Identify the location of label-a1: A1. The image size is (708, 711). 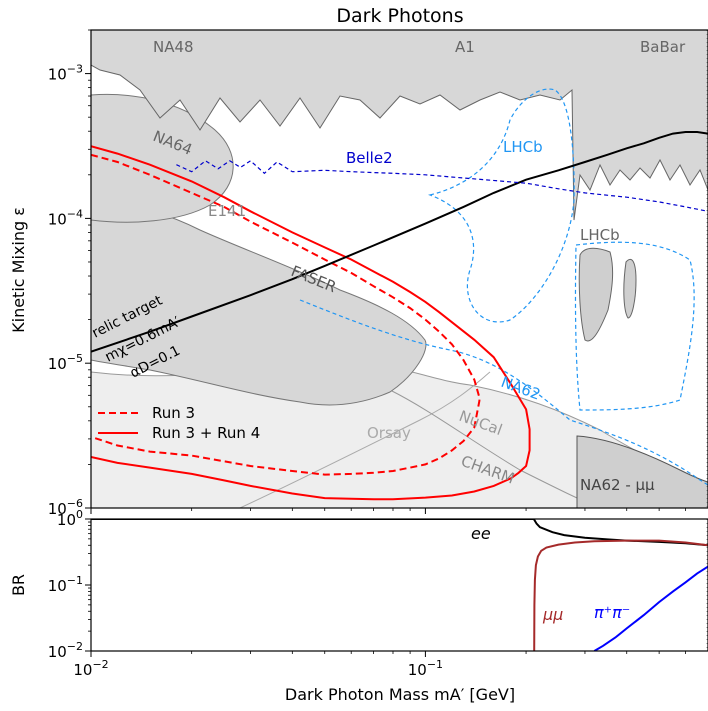
(465, 47).